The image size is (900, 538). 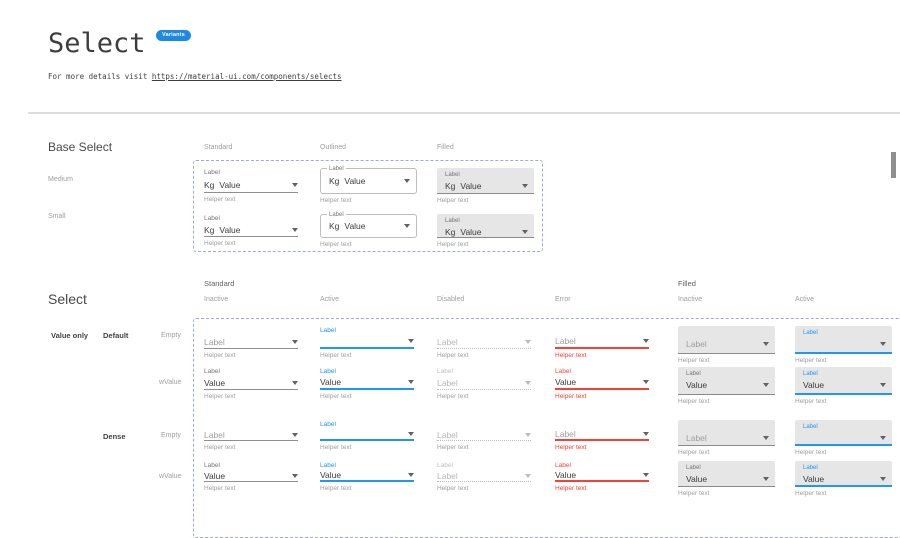 I want to click on select-filled-active-default-wvalue: Label Value Helper text, so click(x=843, y=386).